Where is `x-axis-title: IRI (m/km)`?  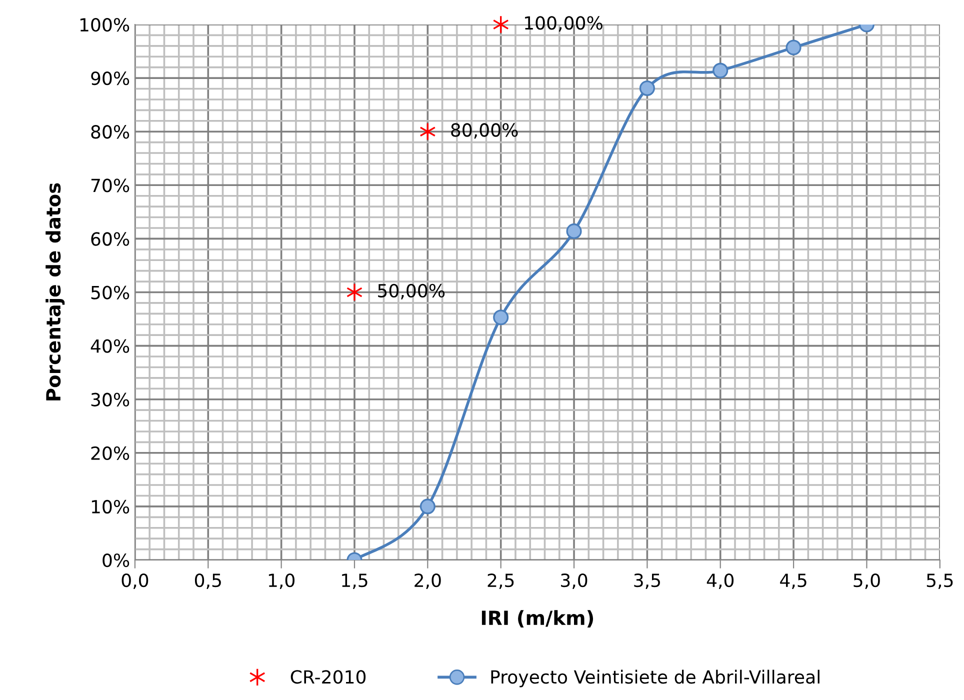 x-axis-title: IRI (m/km) is located at coordinates (538, 619).